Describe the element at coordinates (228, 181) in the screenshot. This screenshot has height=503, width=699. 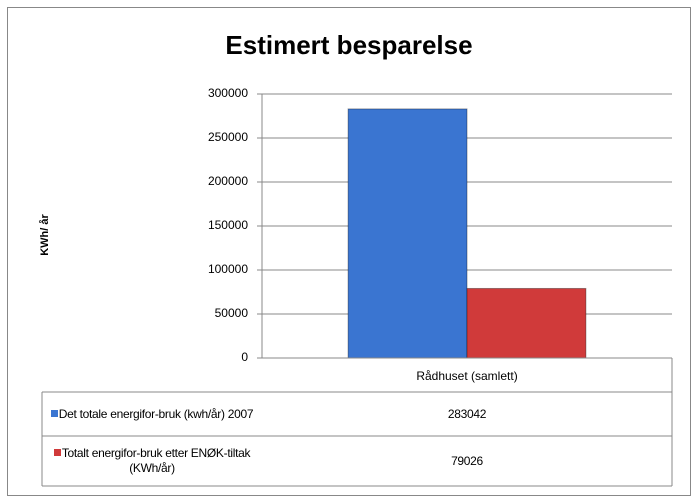
I see `y-tick-label: 200000` at that location.